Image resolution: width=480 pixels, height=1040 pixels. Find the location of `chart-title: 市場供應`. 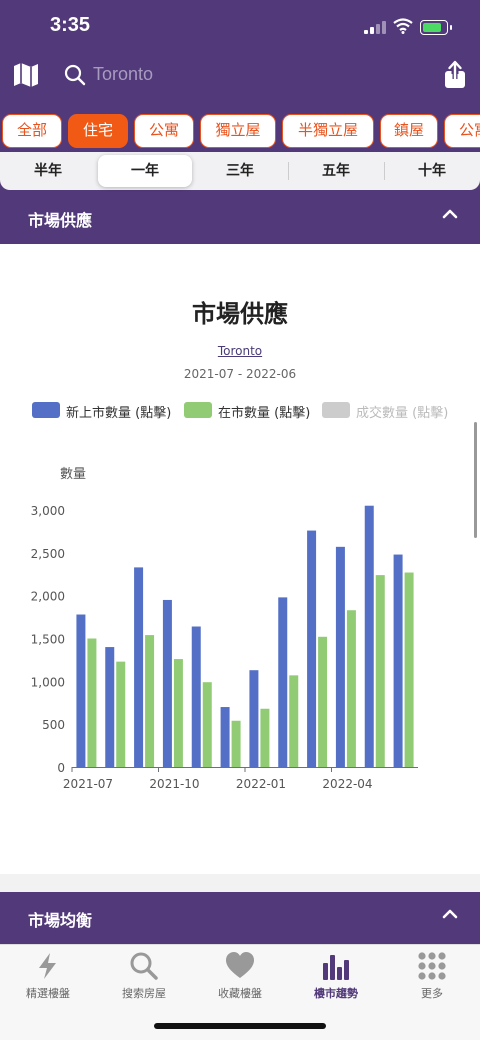

chart-title: 市場供應 is located at coordinates (240, 314).